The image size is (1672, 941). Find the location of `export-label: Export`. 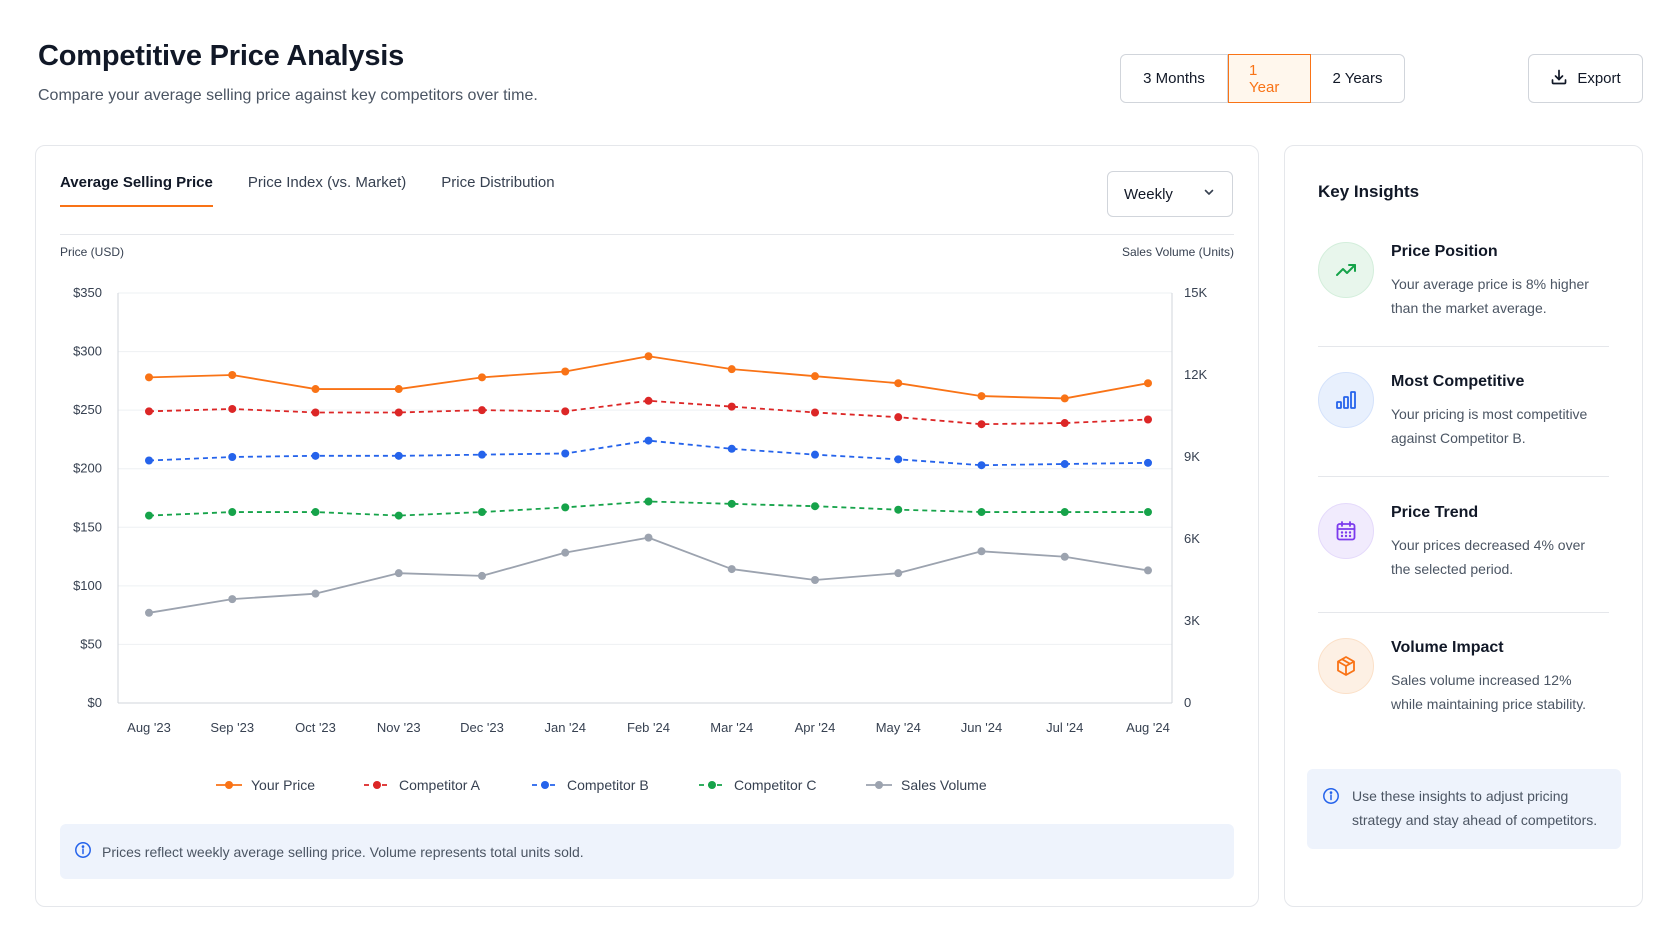

export-label: Export is located at coordinates (1599, 78).